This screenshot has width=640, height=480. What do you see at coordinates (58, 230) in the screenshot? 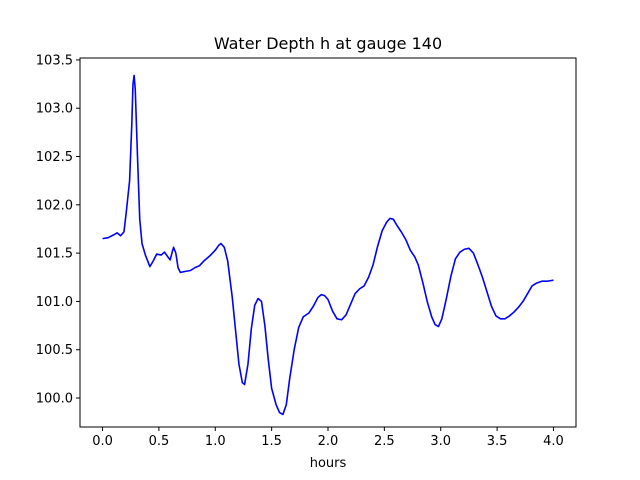
I see `y-axis: 100.0 100.5 101.0 101.5 102.0 102.5 103.0 103.5` at bounding box center [58, 230].